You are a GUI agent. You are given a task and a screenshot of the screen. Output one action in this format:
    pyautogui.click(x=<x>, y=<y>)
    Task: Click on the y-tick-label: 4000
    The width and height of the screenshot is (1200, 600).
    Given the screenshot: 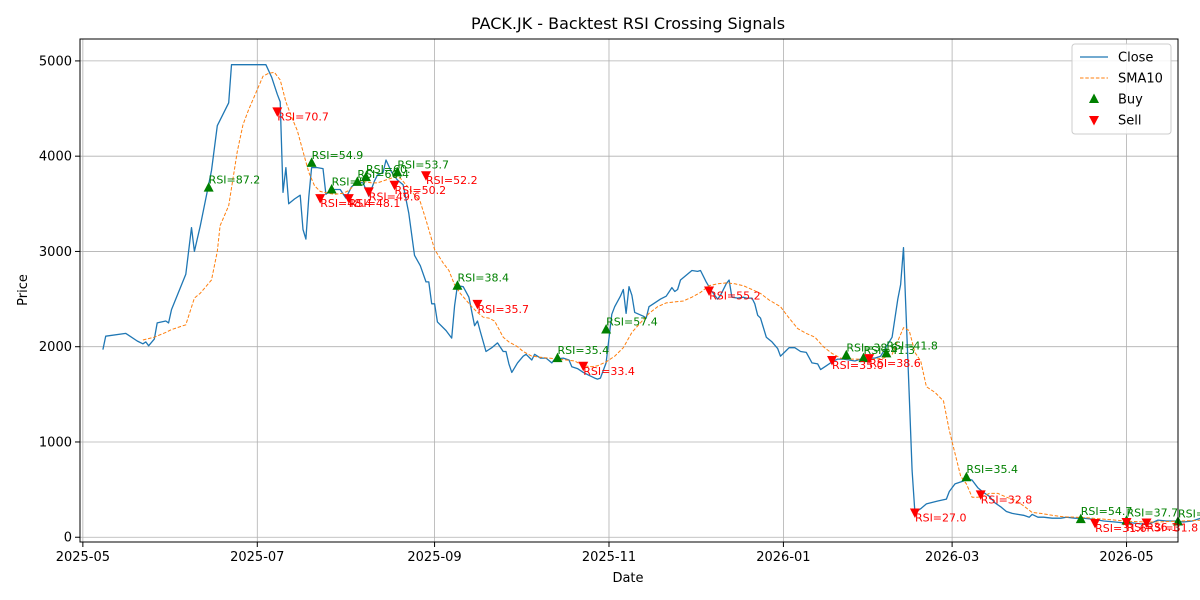 What is the action you would take?
    pyautogui.click(x=55, y=157)
    